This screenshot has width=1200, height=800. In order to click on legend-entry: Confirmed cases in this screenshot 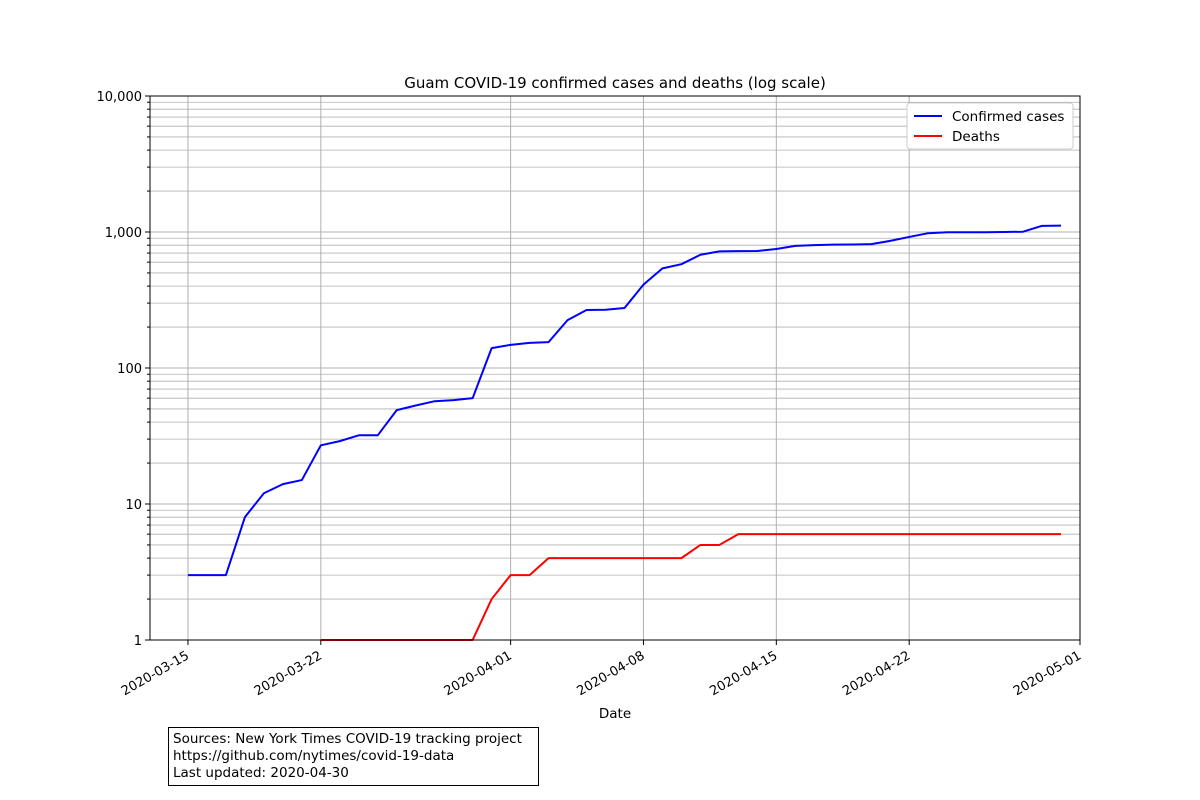, I will do `click(1008, 117)`.